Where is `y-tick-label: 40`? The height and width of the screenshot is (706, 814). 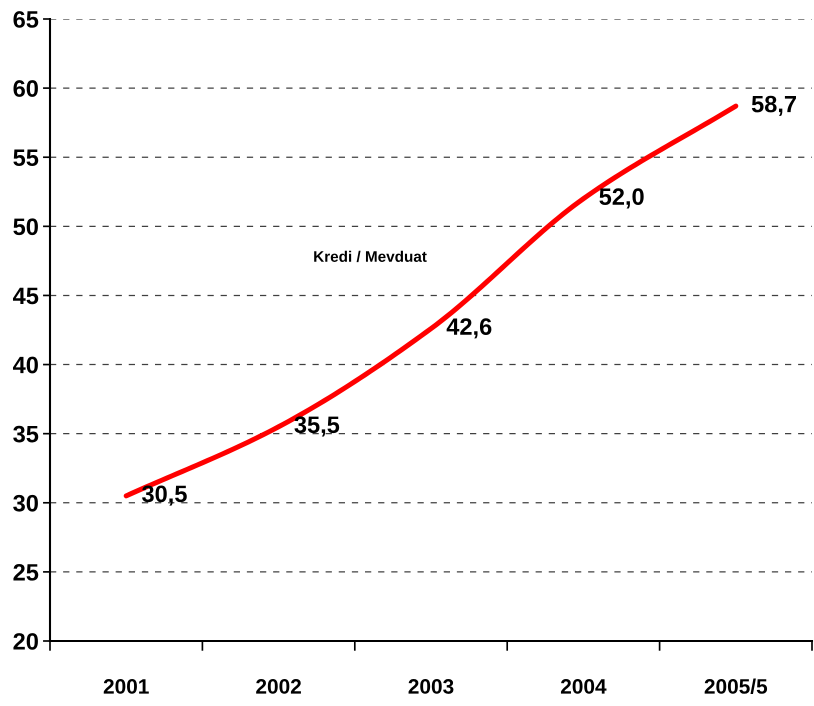
y-tick-label: 40 is located at coordinates (25, 365).